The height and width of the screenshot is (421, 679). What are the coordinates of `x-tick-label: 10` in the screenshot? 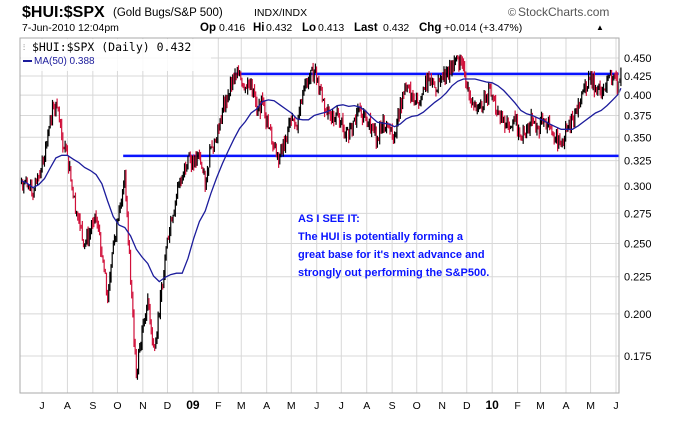 It's located at (493, 405).